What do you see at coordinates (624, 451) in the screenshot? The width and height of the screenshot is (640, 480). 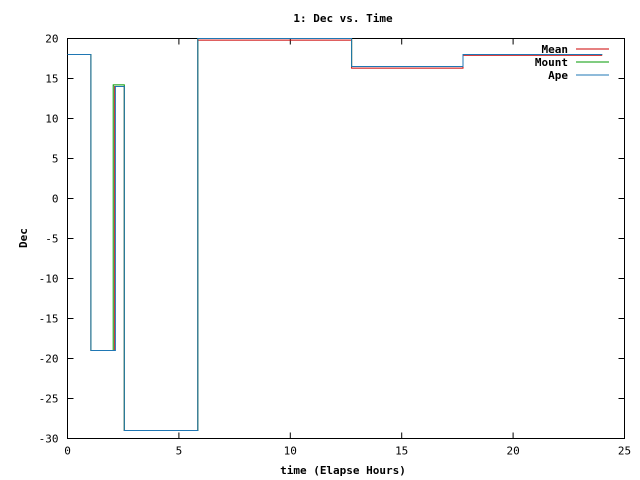 I see `x-tick-label: 25` at bounding box center [624, 451].